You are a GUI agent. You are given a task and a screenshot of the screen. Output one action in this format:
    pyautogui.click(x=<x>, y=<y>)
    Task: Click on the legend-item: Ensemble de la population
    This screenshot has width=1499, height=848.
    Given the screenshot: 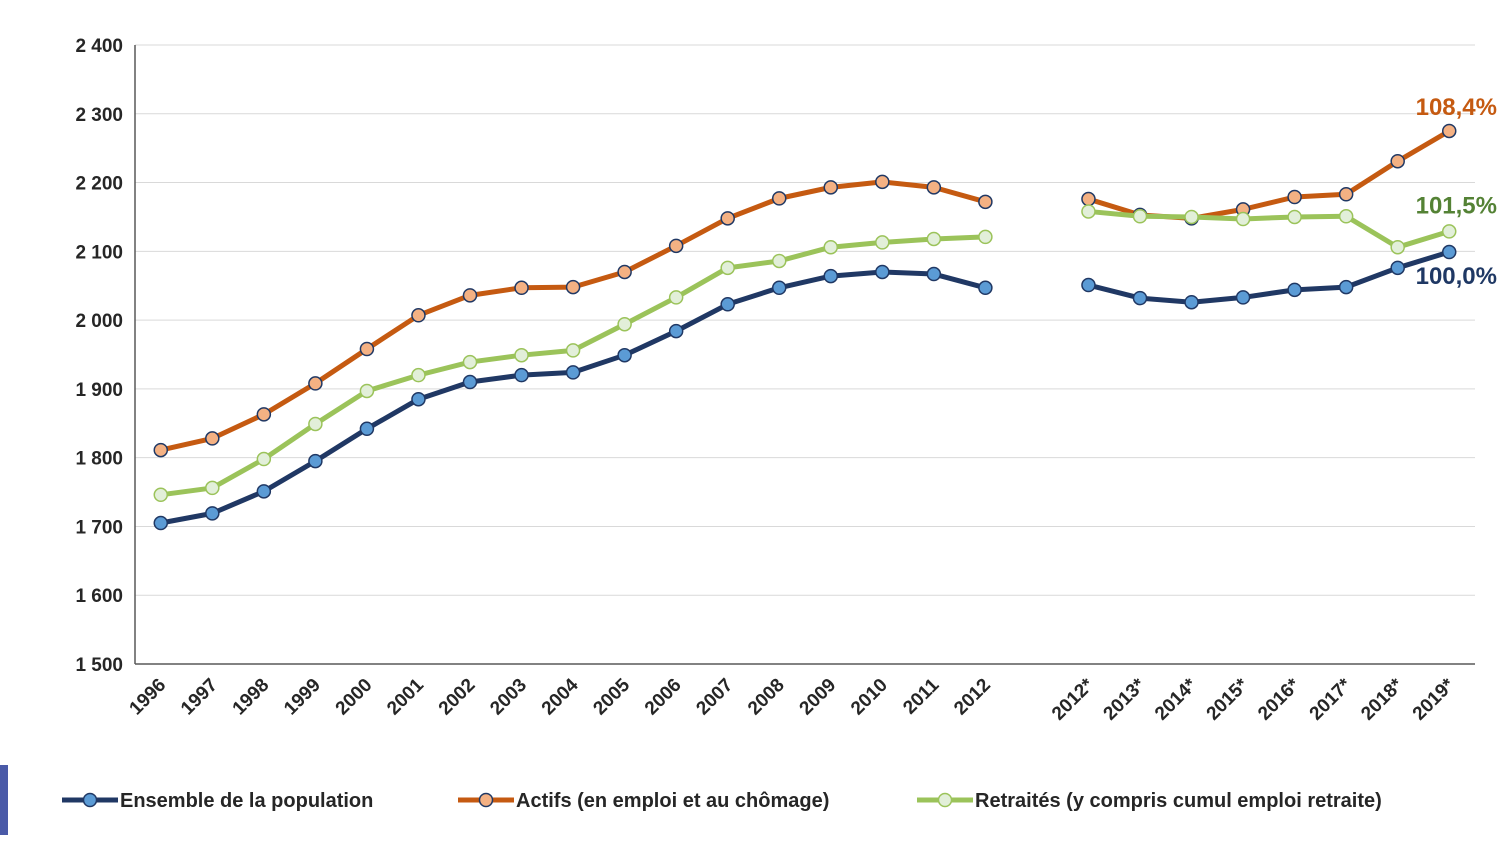 What is the action you would take?
    pyautogui.click(x=217, y=801)
    